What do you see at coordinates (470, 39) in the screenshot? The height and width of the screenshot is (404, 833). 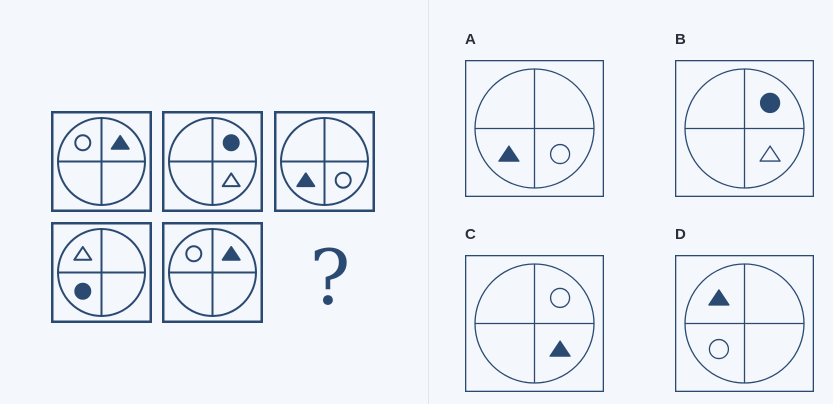 I see `option-a-label: A` at bounding box center [470, 39].